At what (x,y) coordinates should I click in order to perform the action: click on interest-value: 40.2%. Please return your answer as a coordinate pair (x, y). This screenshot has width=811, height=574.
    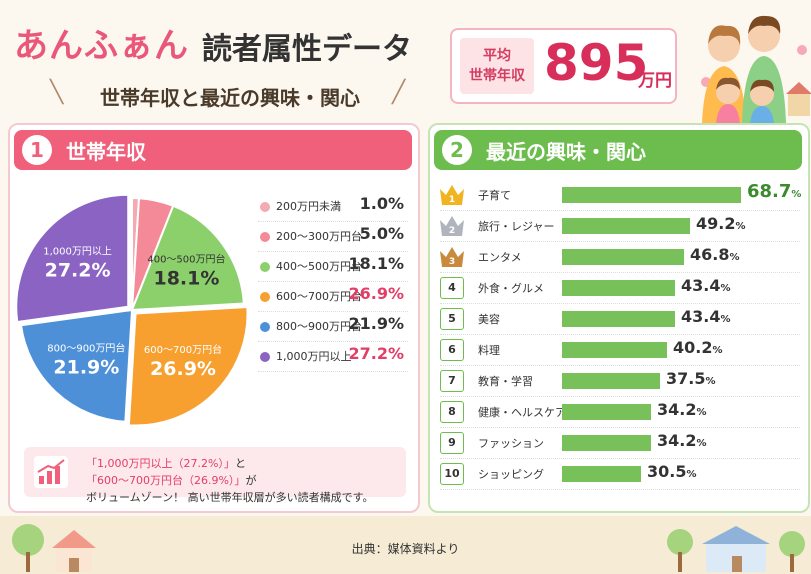
    Looking at the image, I should click on (698, 347).